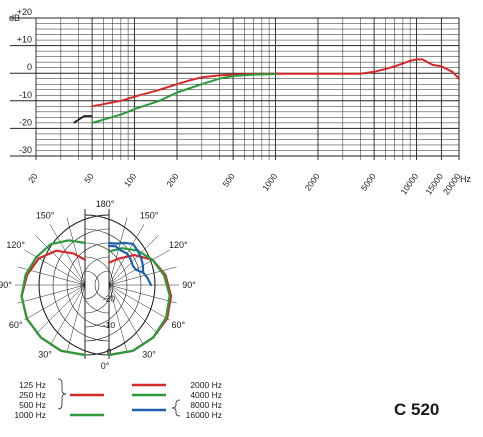 This screenshot has height=437, width=483. Describe the element at coordinates (172, 180) in the screenshot. I see `x-tick-label: 200` at that location.